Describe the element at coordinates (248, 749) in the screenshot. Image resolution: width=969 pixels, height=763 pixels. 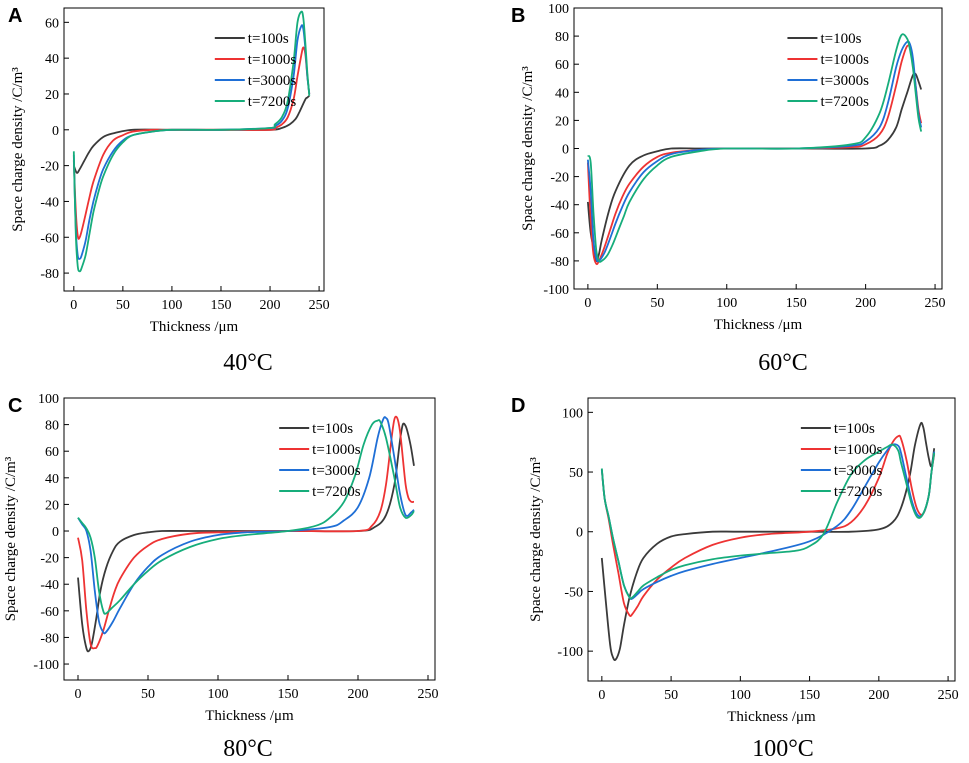
I see `temperature-label: 80°C` at that location.